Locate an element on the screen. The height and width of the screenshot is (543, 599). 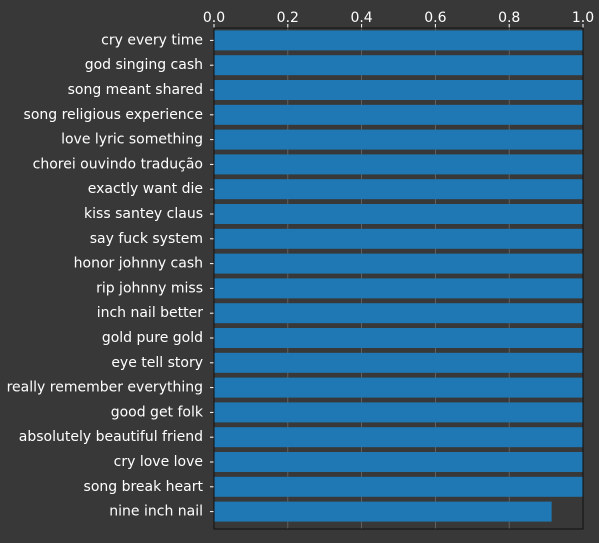
category-label: honor johnny cash is located at coordinates (138, 264).